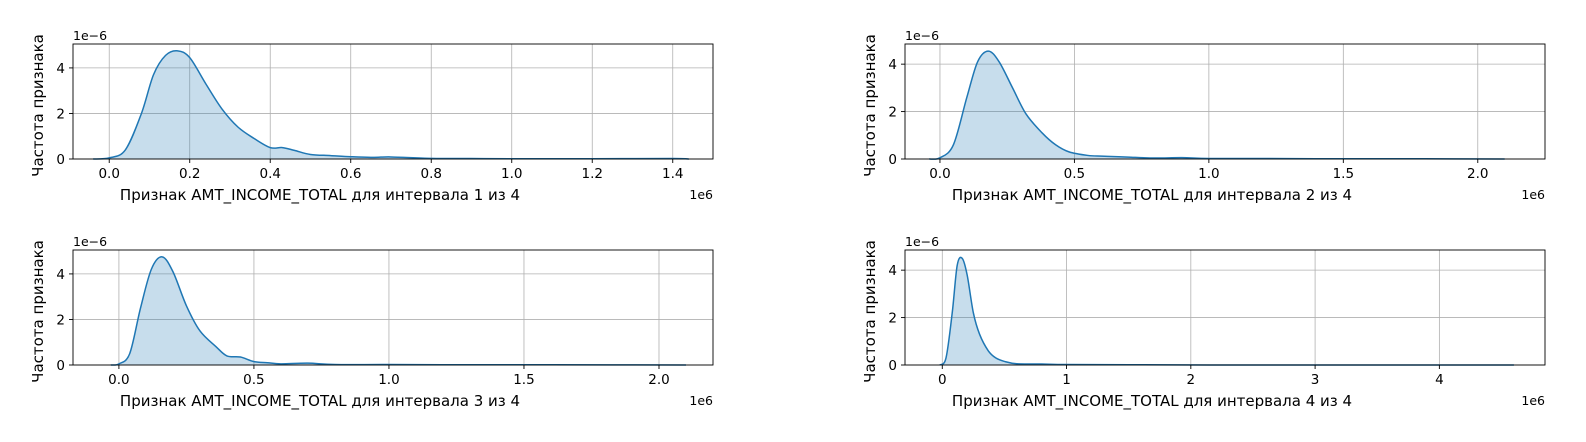 The height and width of the screenshot is (442, 1586). What do you see at coordinates (269, 174) in the screenshot?
I see `x-tick-label: 0.4` at bounding box center [269, 174].